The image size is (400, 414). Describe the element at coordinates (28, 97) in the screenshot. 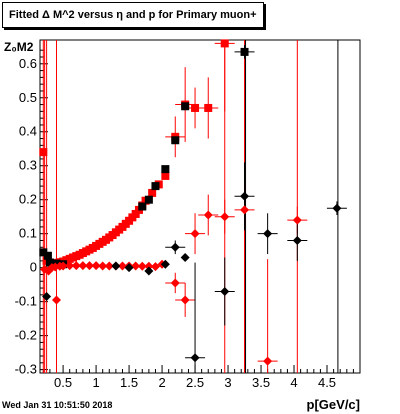

I see `y-tick-label: 0.5` at that location.